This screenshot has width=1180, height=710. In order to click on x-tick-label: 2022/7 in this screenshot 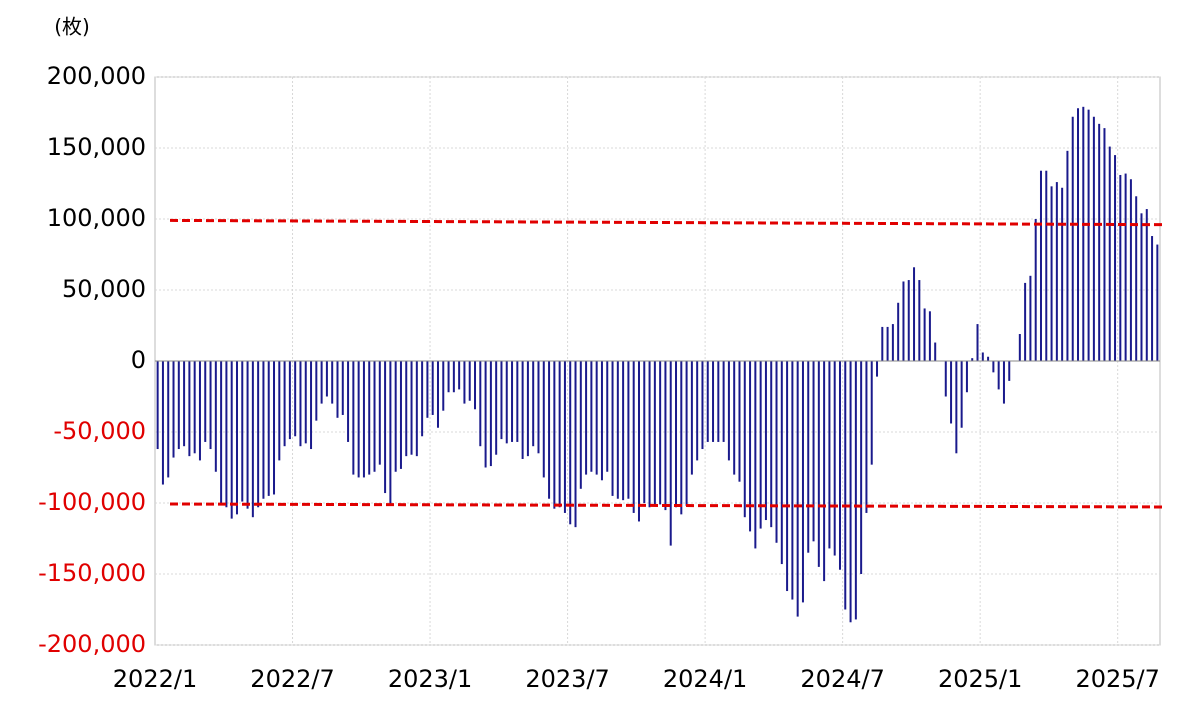, I will do `click(292, 679)`.